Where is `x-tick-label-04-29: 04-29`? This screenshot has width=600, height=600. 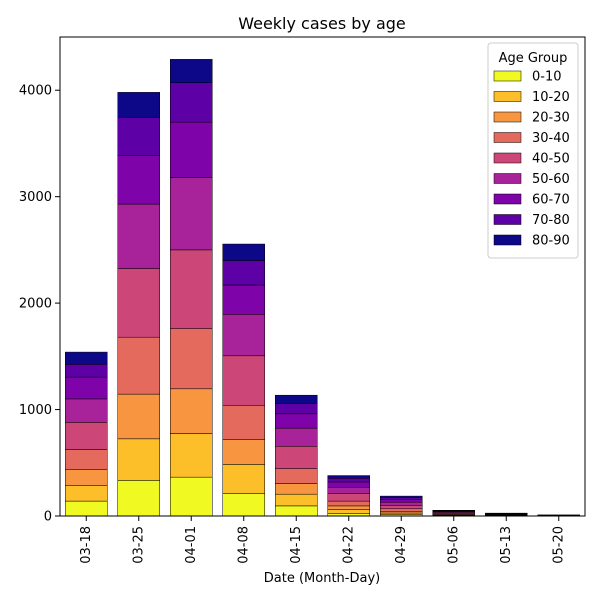 x-tick-label-04-29: 04-29 is located at coordinates (401, 545).